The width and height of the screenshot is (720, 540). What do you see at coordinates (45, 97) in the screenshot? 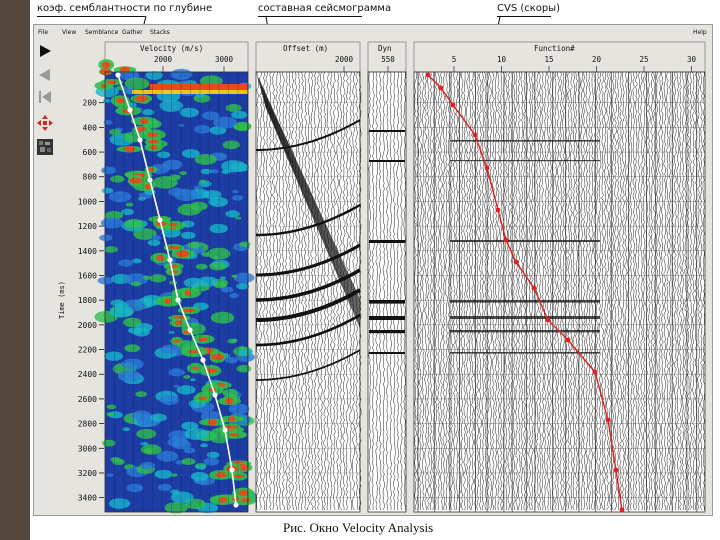
I see `skip-back-icon` at bounding box center [45, 97].